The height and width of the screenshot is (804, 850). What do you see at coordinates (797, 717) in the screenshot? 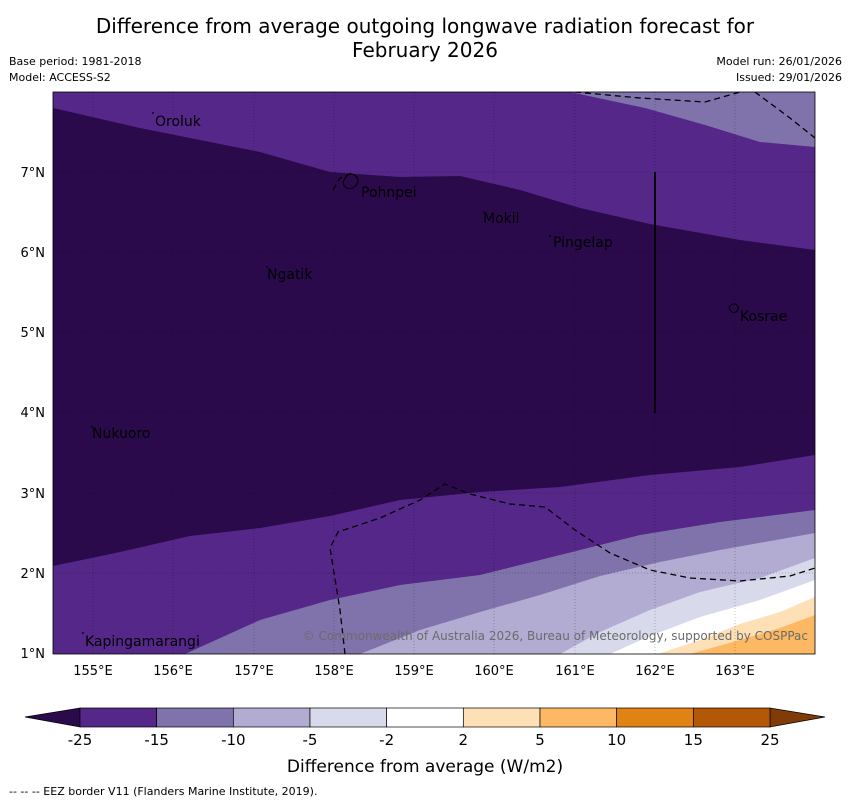
I see `colorbar-high-extend` at bounding box center [797, 717].